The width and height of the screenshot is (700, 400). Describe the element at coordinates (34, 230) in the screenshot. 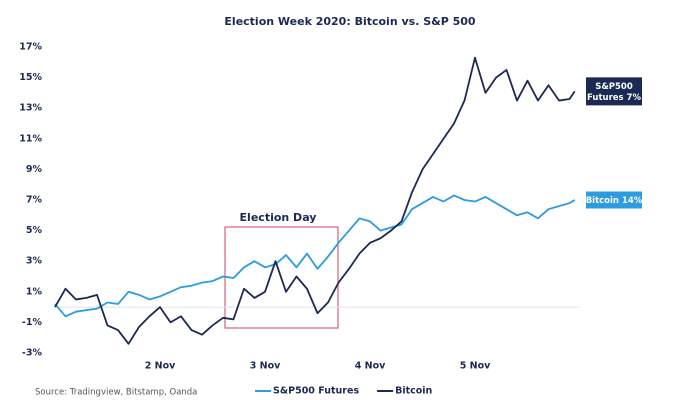

I see `y-tick-label: 5%` at that location.